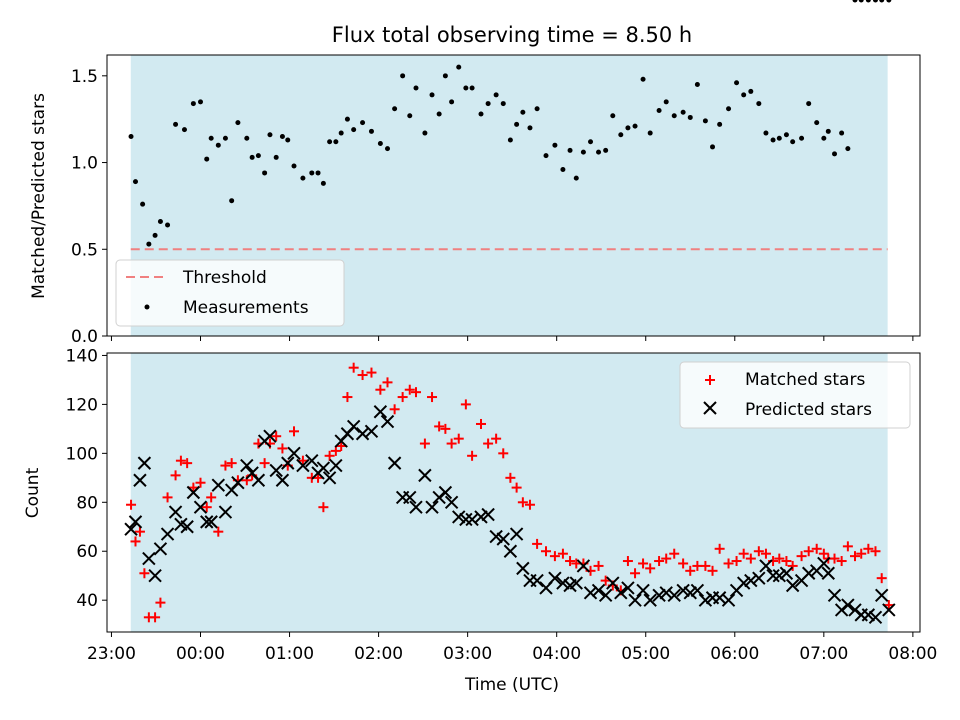 The width and height of the screenshot is (960, 720). What do you see at coordinates (795, 395) in the screenshot?
I see `bottom-legend: Matched stars Predicted stars` at bounding box center [795, 395].